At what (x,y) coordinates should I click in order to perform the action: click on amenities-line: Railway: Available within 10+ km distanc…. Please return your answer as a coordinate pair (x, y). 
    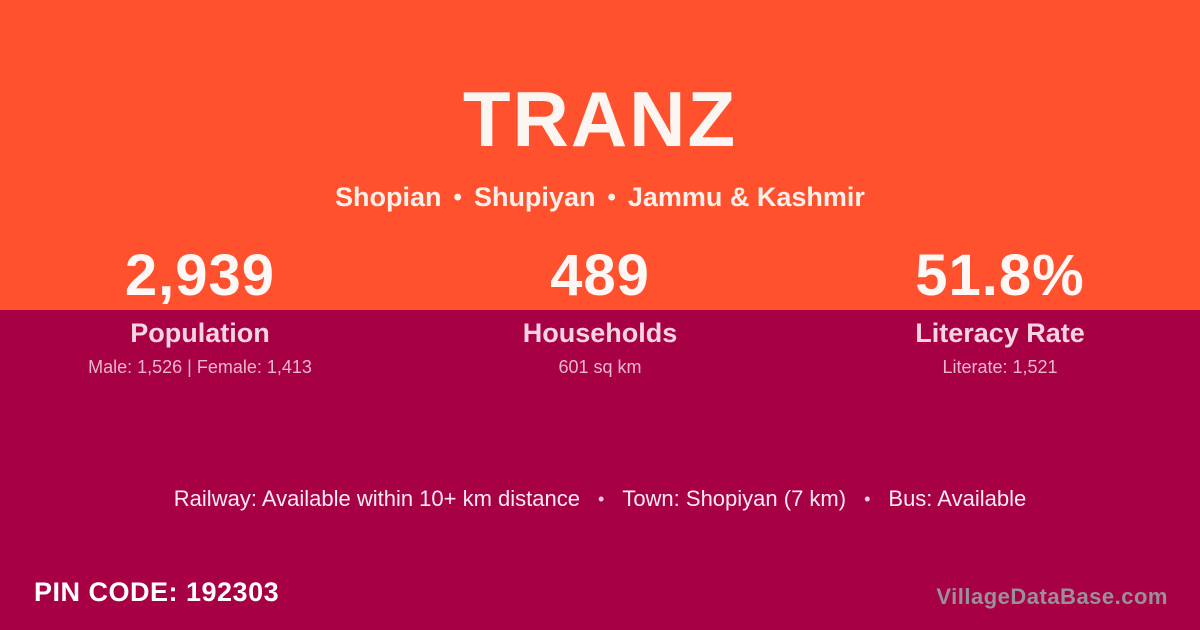
    Looking at the image, I should click on (600, 499).